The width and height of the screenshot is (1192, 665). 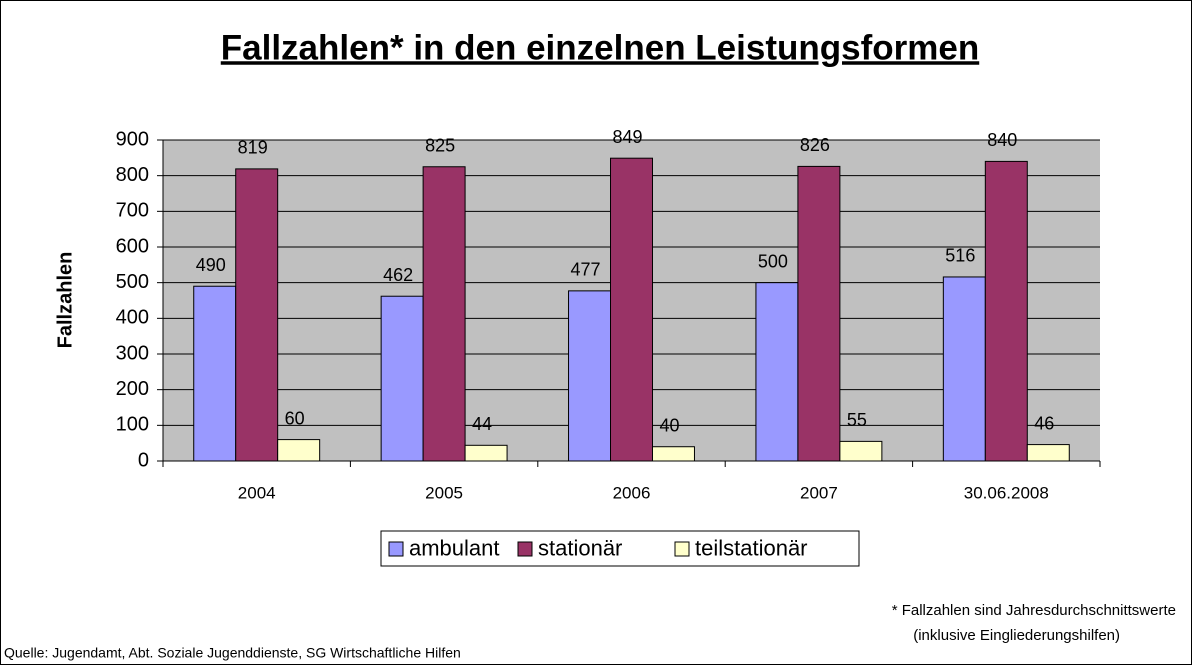 I want to click on legend-label: ambulant, so click(x=454, y=547).